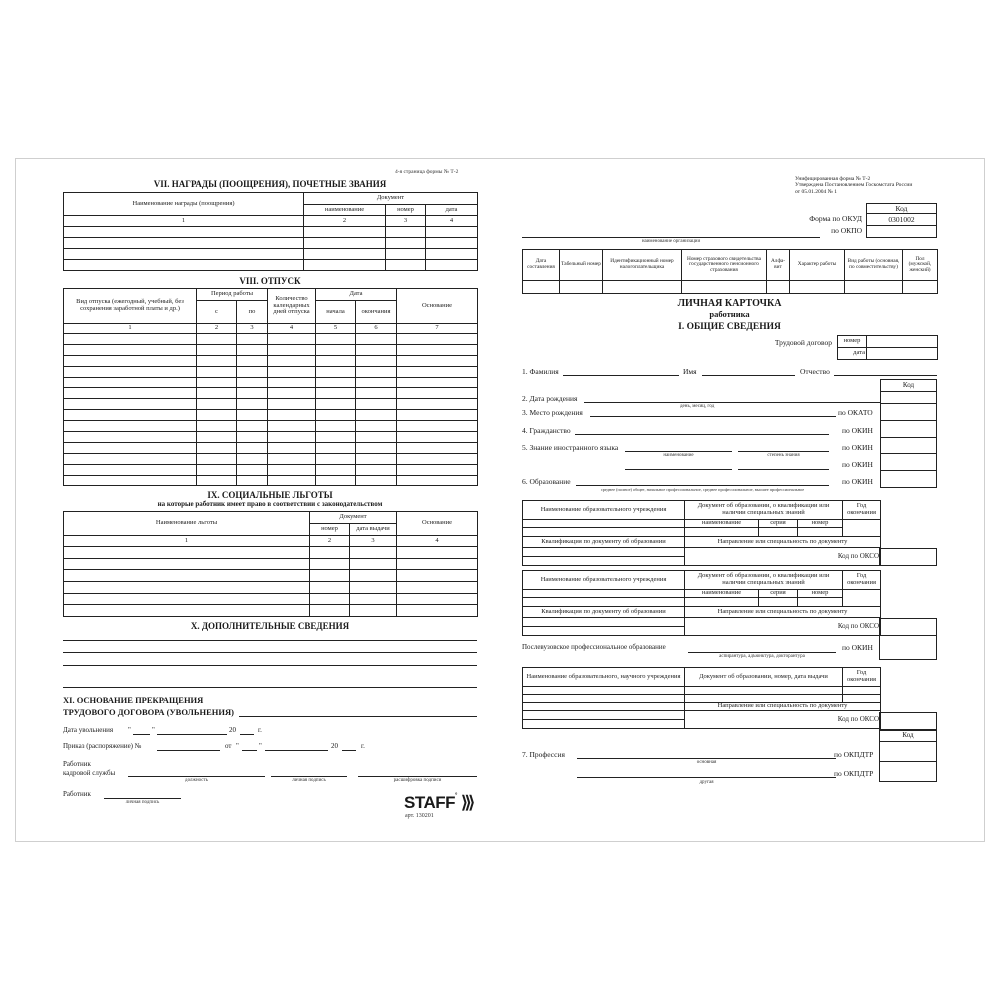 This screenshot has width=1000, height=1000. Describe the element at coordinates (706, 777) in the screenshot. I see `other-profession-field` at that location.